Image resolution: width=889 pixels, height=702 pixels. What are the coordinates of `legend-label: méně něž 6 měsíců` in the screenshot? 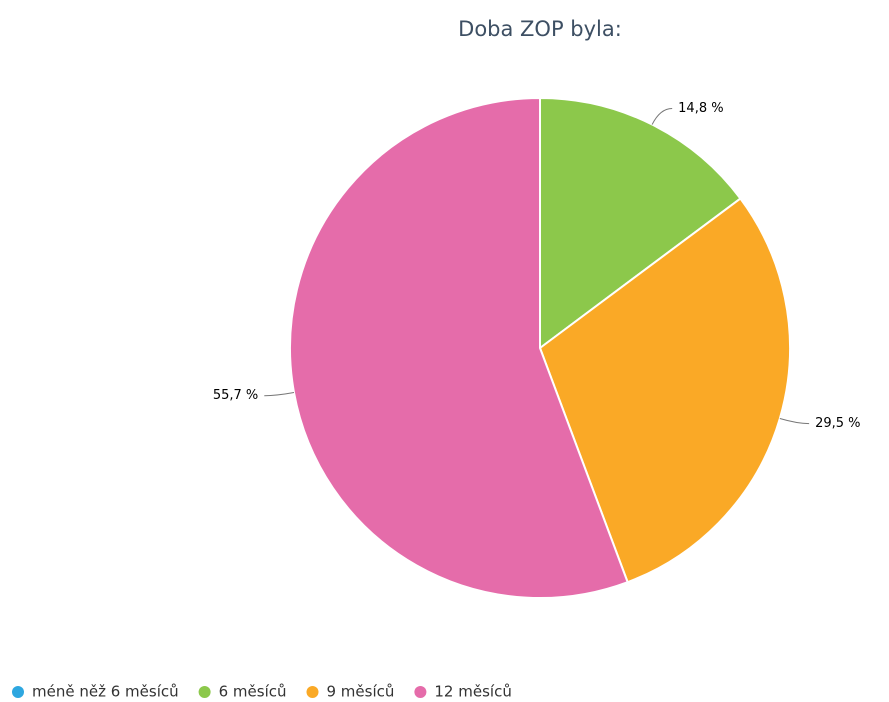 It's located at (105, 692).